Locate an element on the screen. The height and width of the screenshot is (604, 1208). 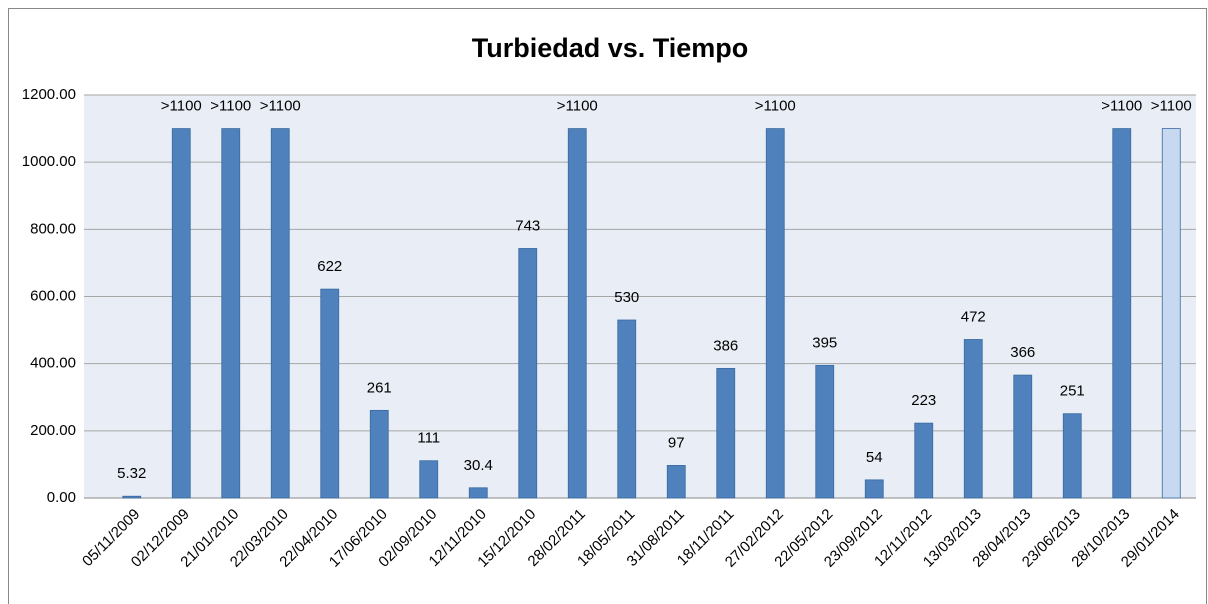
data-label: 386 is located at coordinates (725, 345).